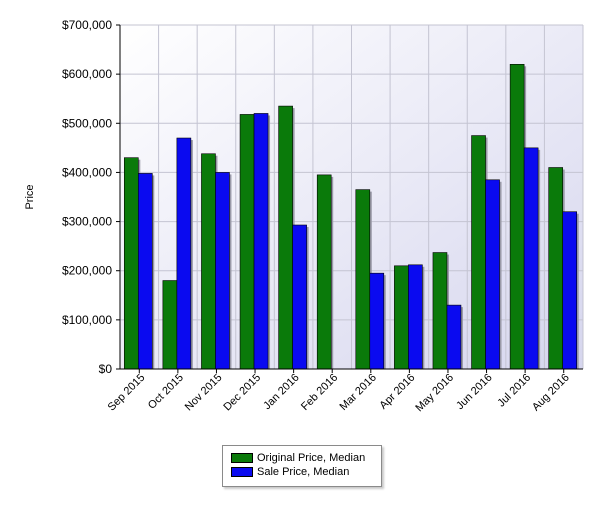 The image size is (600, 505). What do you see at coordinates (311, 458) in the screenshot?
I see `legend-label-original: Original Price, Median` at bounding box center [311, 458].